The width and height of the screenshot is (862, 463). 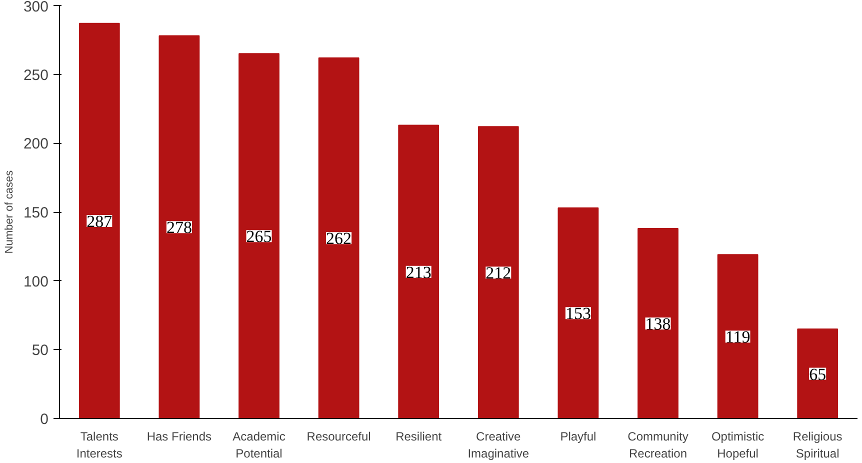 I want to click on y-tick-label: 300, so click(x=36, y=8).